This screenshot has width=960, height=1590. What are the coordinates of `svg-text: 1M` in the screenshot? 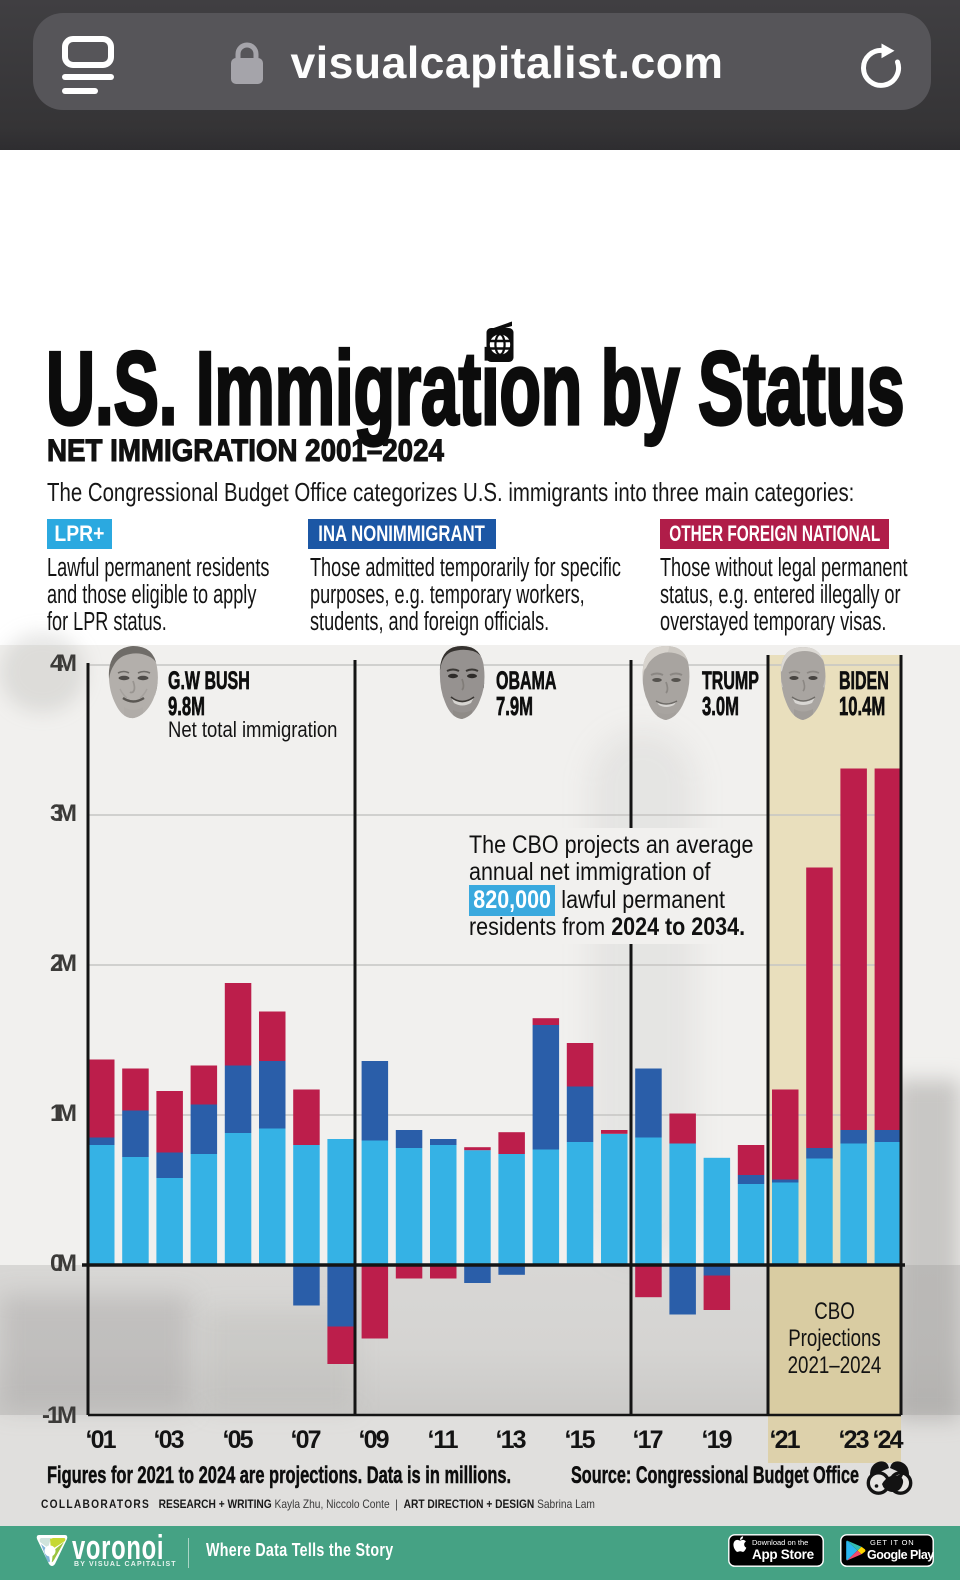 It's located at (63, 1113).